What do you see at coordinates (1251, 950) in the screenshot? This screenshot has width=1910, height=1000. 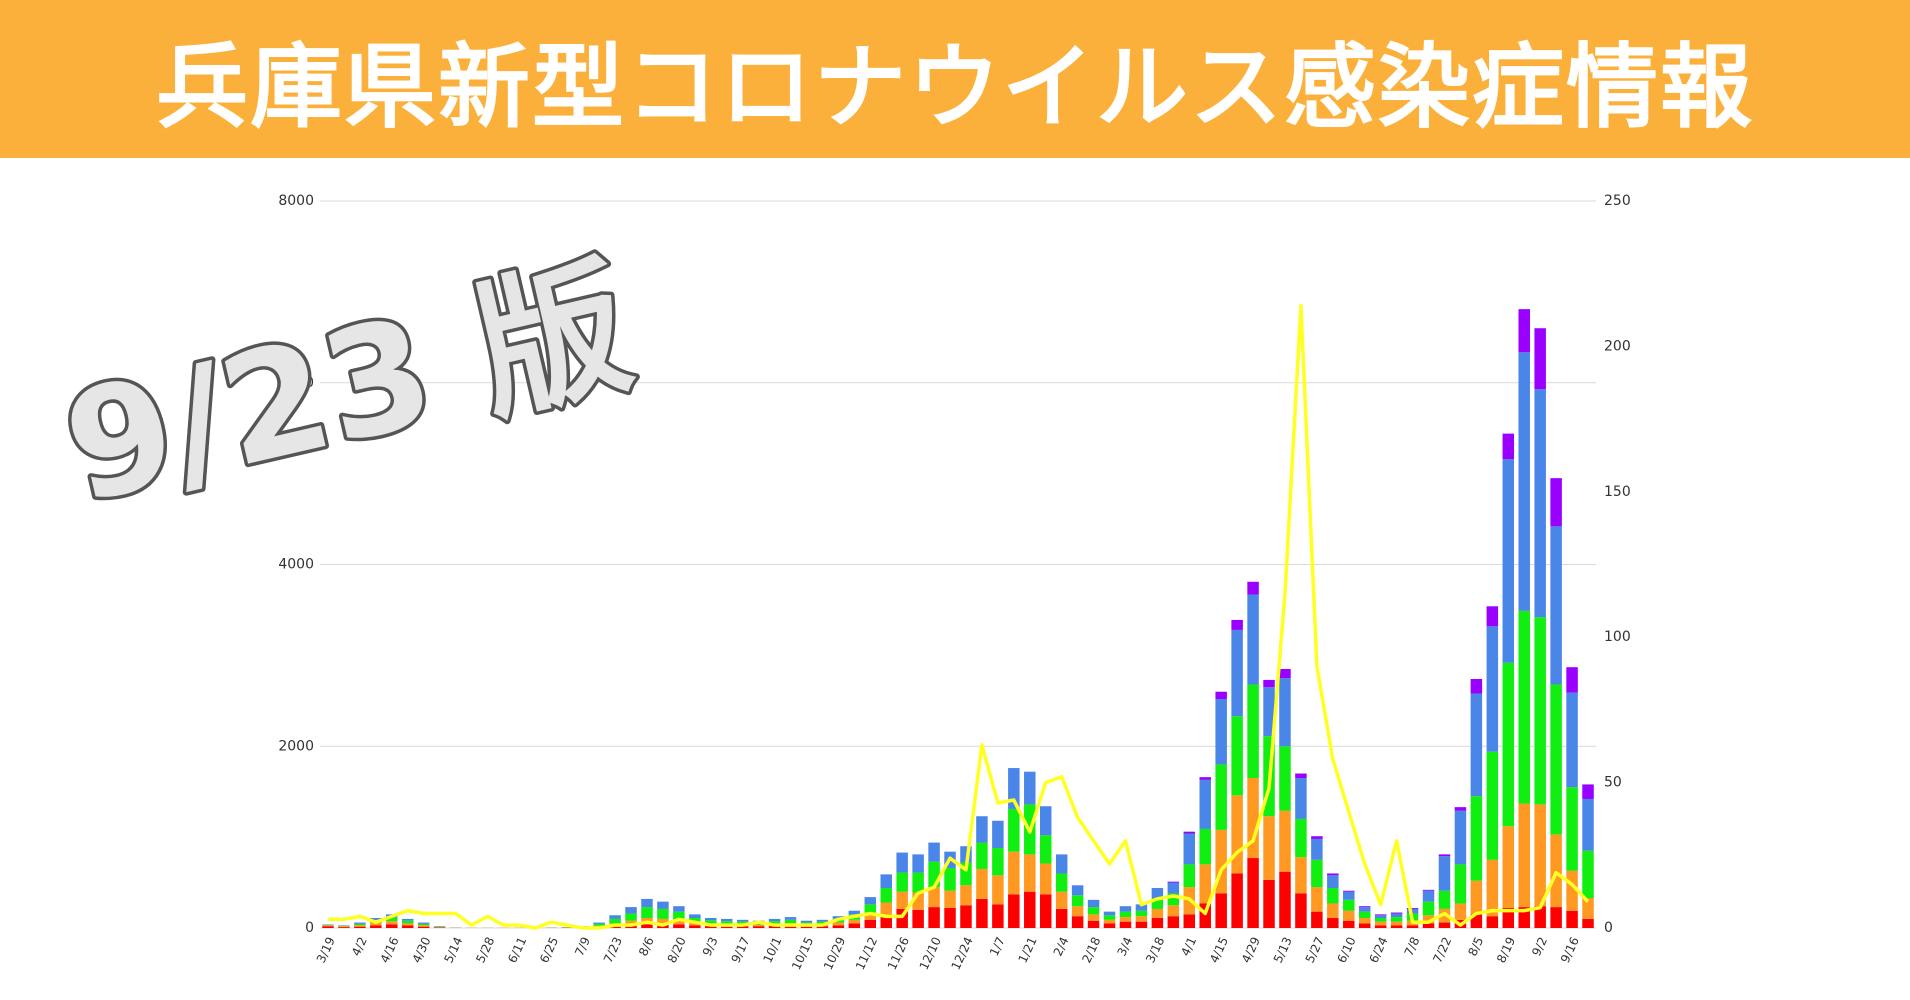 I see `x-tick-label: 4/29` at bounding box center [1251, 950].